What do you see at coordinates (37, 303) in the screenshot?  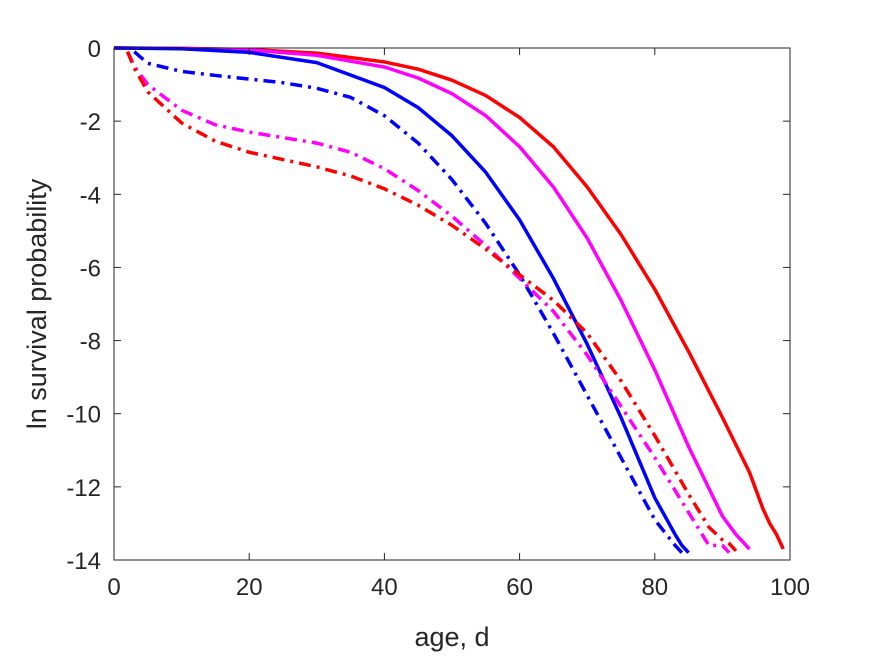 I see `y-axis-label: ln survival probability` at bounding box center [37, 303].